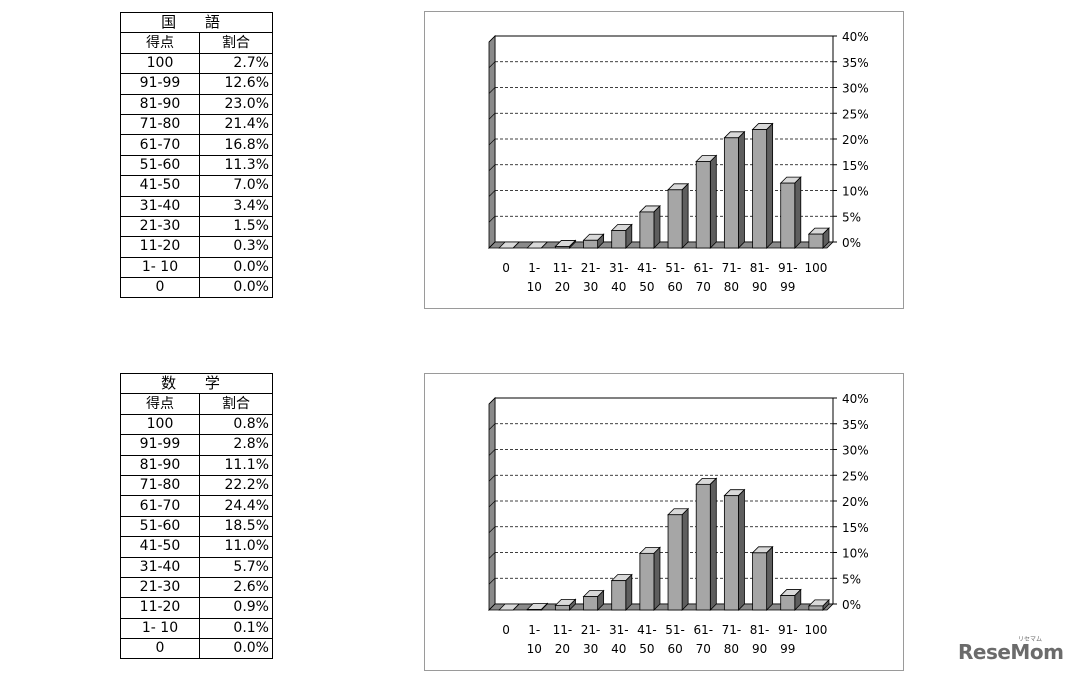  Describe the element at coordinates (160, 526) in the screenshot. I see `score-range-cell: 51-60` at that location.